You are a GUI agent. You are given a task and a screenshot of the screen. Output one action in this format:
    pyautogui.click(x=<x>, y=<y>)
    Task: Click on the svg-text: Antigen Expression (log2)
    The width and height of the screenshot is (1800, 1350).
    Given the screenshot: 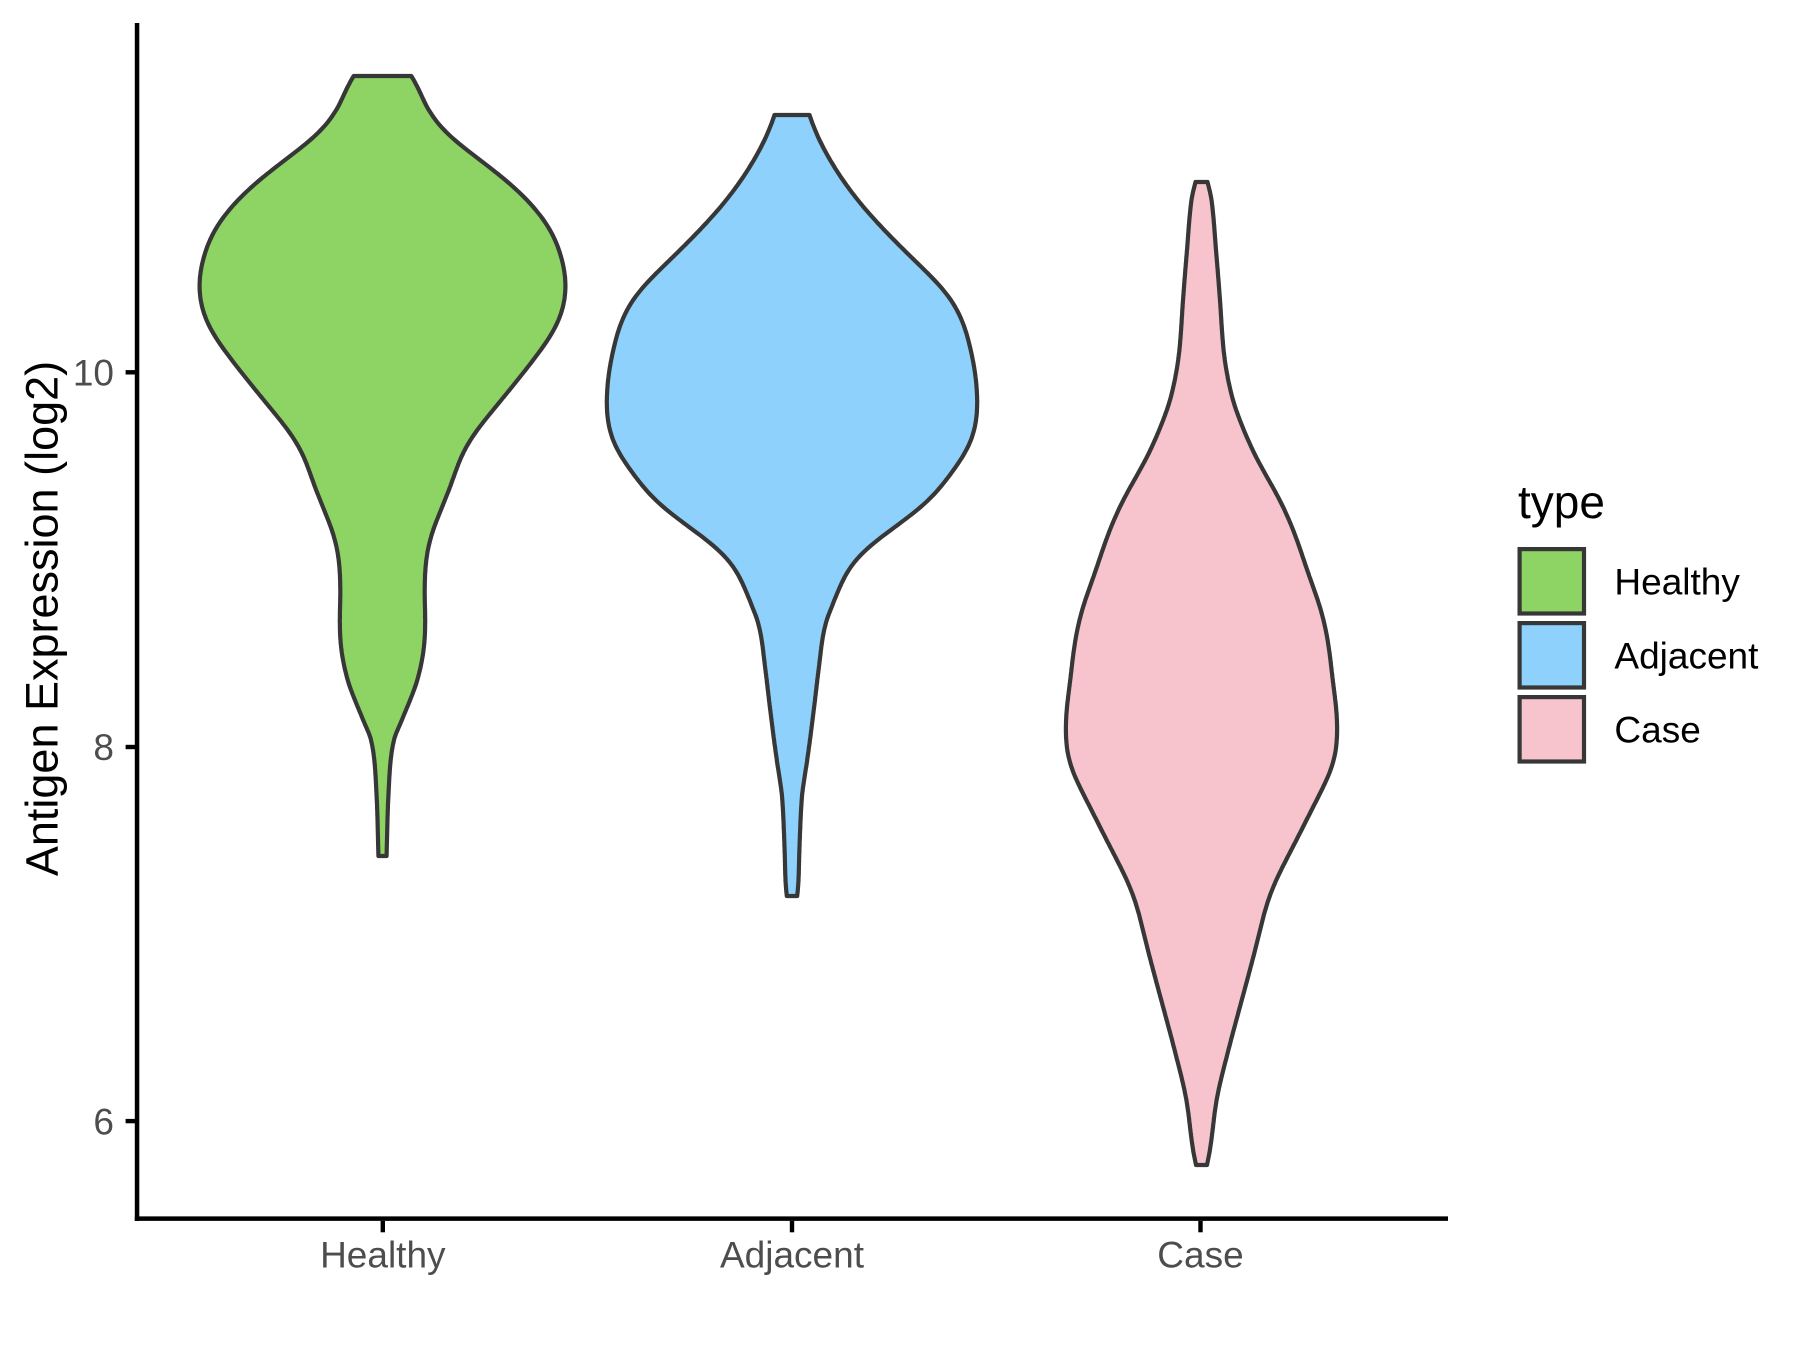 What is the action you would take?
    pyautogui.click(x=42, y=618)
    